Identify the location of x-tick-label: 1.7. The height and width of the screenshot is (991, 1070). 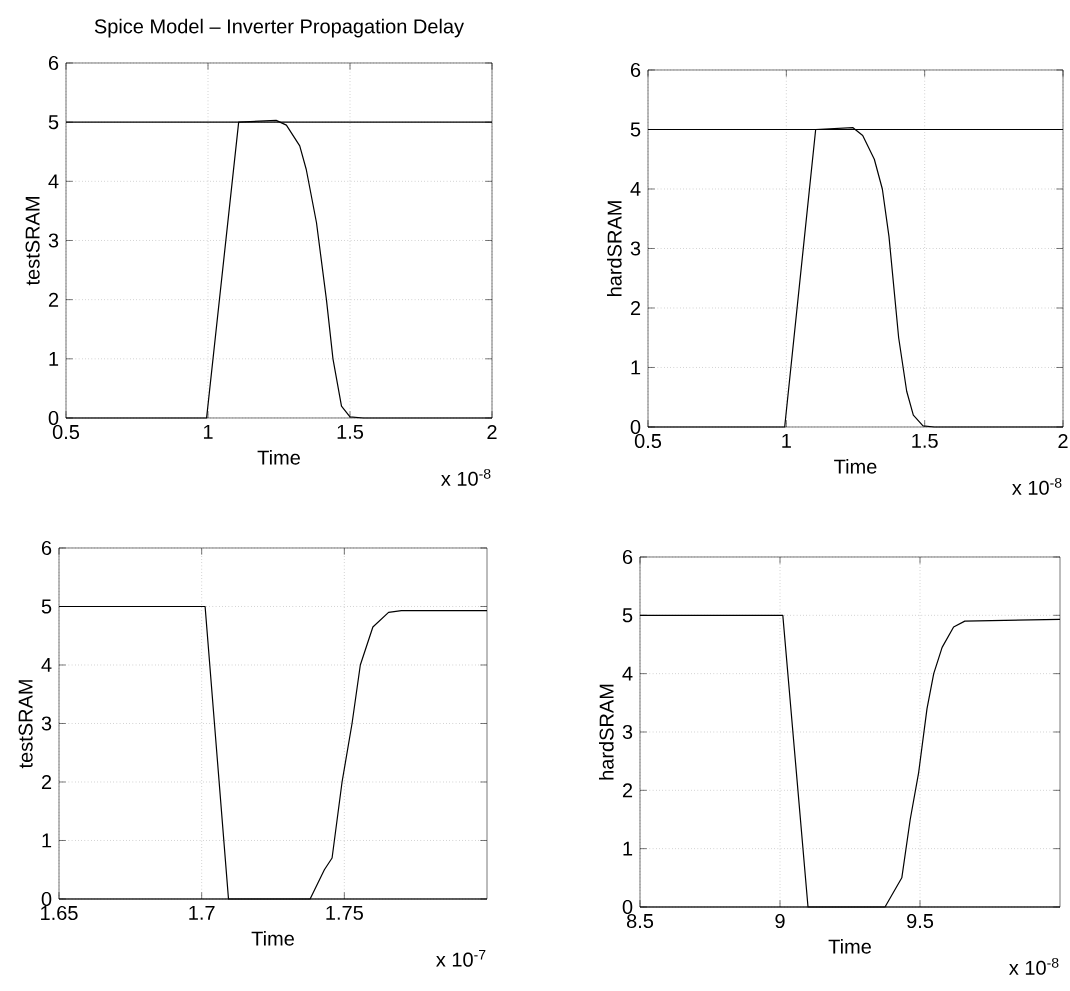
(202, 912).